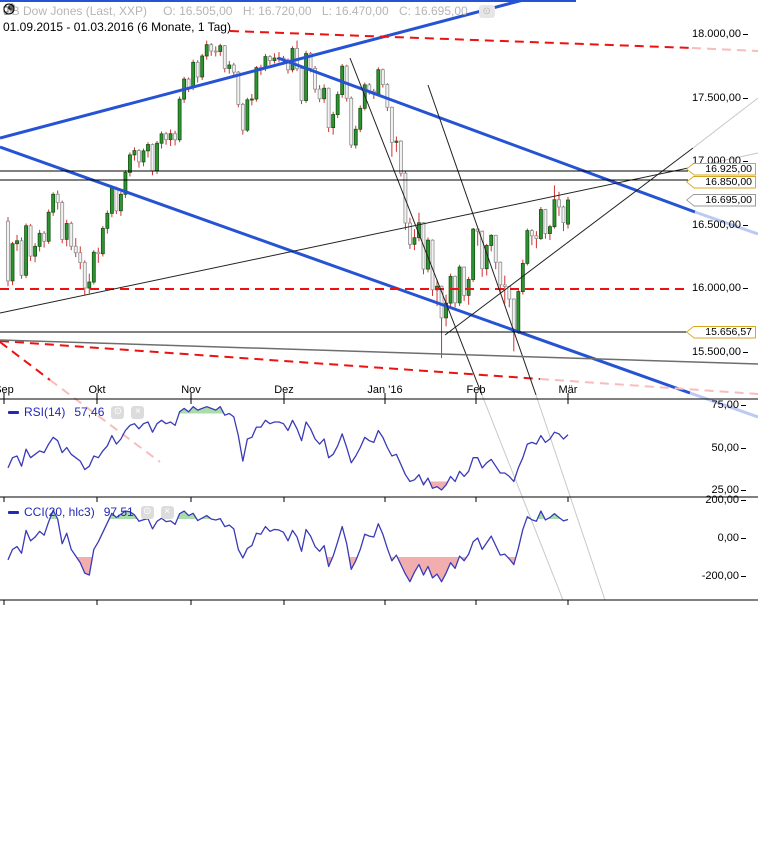  What do you see at coordinates (719, 288) in the screenshot?
I see `price-axis-label: 16.000,00` at bounding box center [719, 288].